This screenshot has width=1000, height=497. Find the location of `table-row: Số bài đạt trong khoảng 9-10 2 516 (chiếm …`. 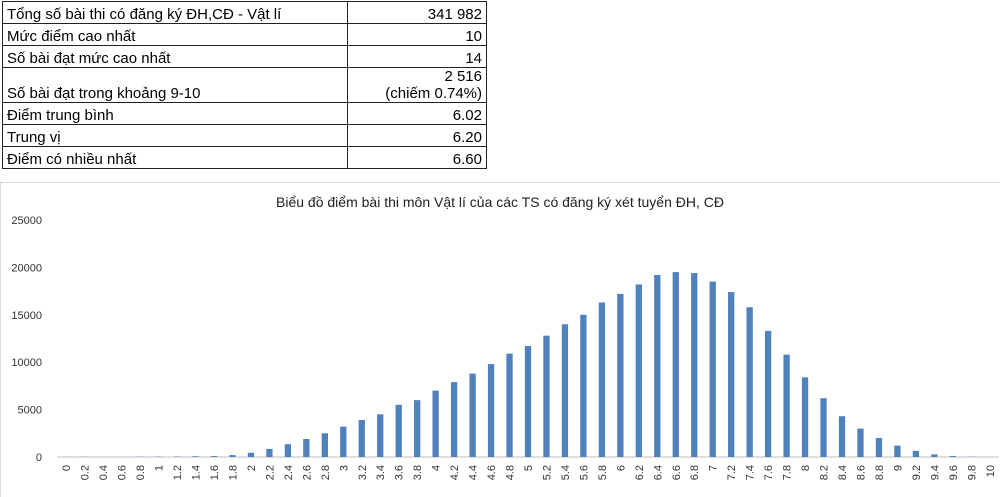

table-row: Số bài đạt trong khoảng 9-10 2 516 (chiếm … is located at coordinates (244, 85).